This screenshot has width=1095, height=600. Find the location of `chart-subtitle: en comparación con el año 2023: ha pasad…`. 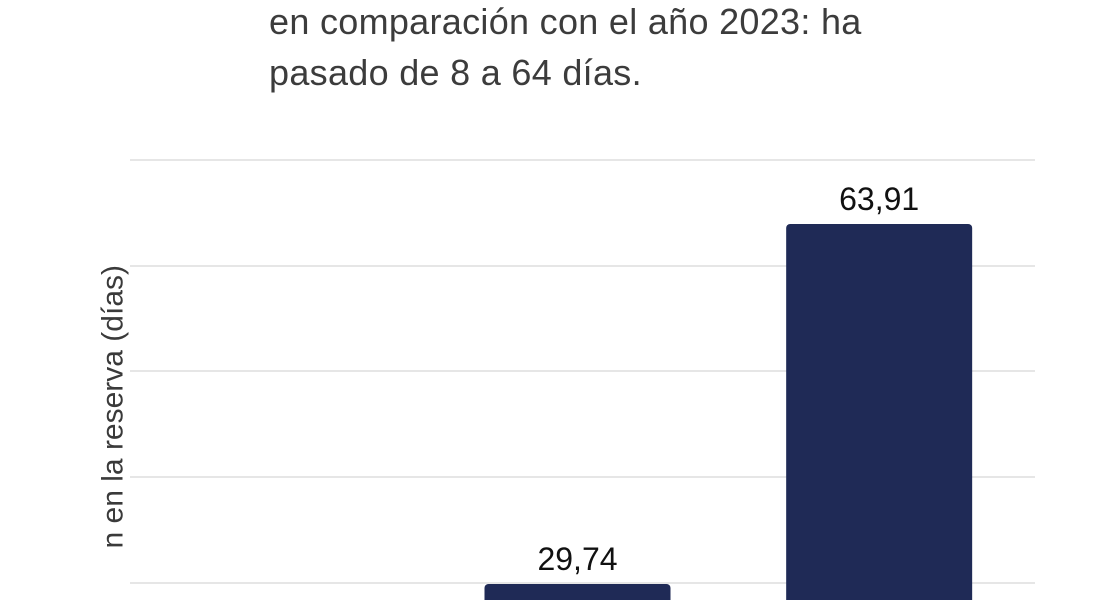

chart-subtitle: en comparación con el año 2023: ha pasad… is located at coordinates (649, 49).